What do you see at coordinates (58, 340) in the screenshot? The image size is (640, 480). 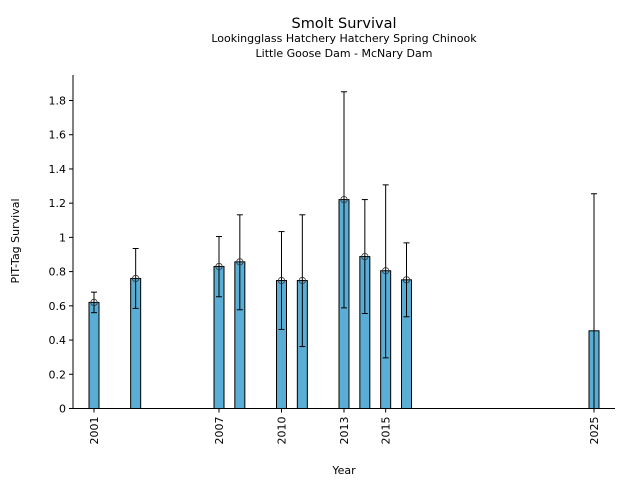 I see `y-tick-label: 0.4` at bounding box center [58, 340].